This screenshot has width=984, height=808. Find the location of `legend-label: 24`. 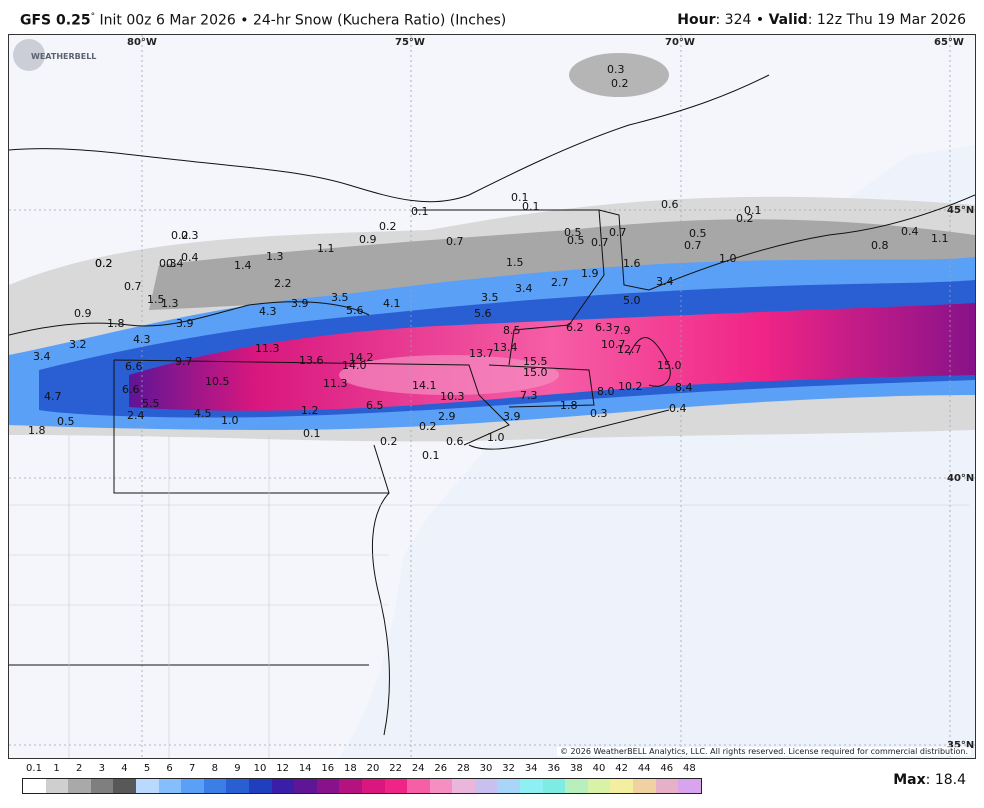

legend-label: 24 is located at coordinates (418, 768).